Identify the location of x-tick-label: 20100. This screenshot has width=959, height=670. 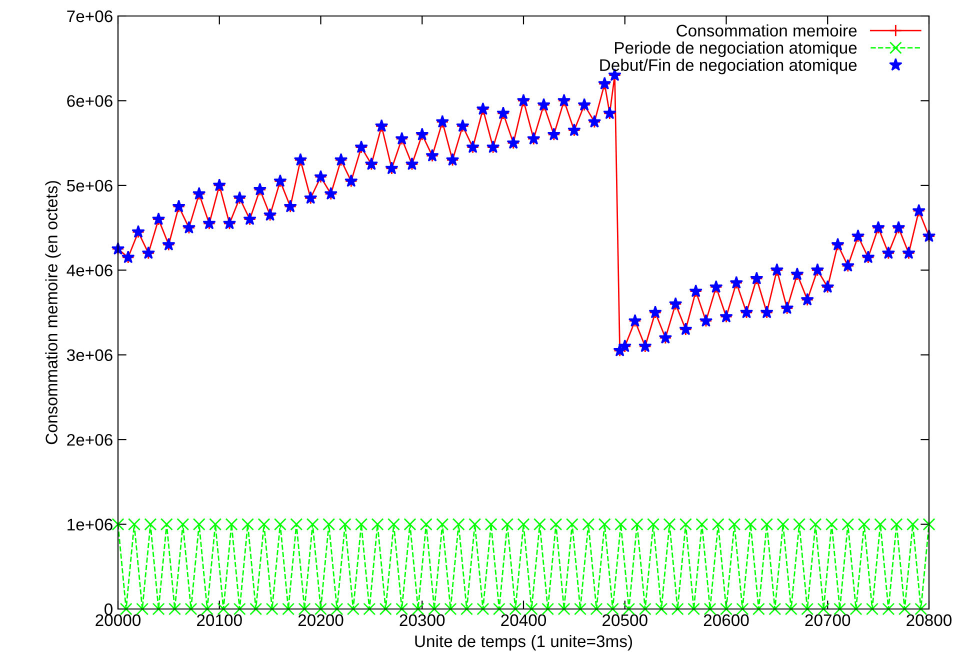
(219, 620).